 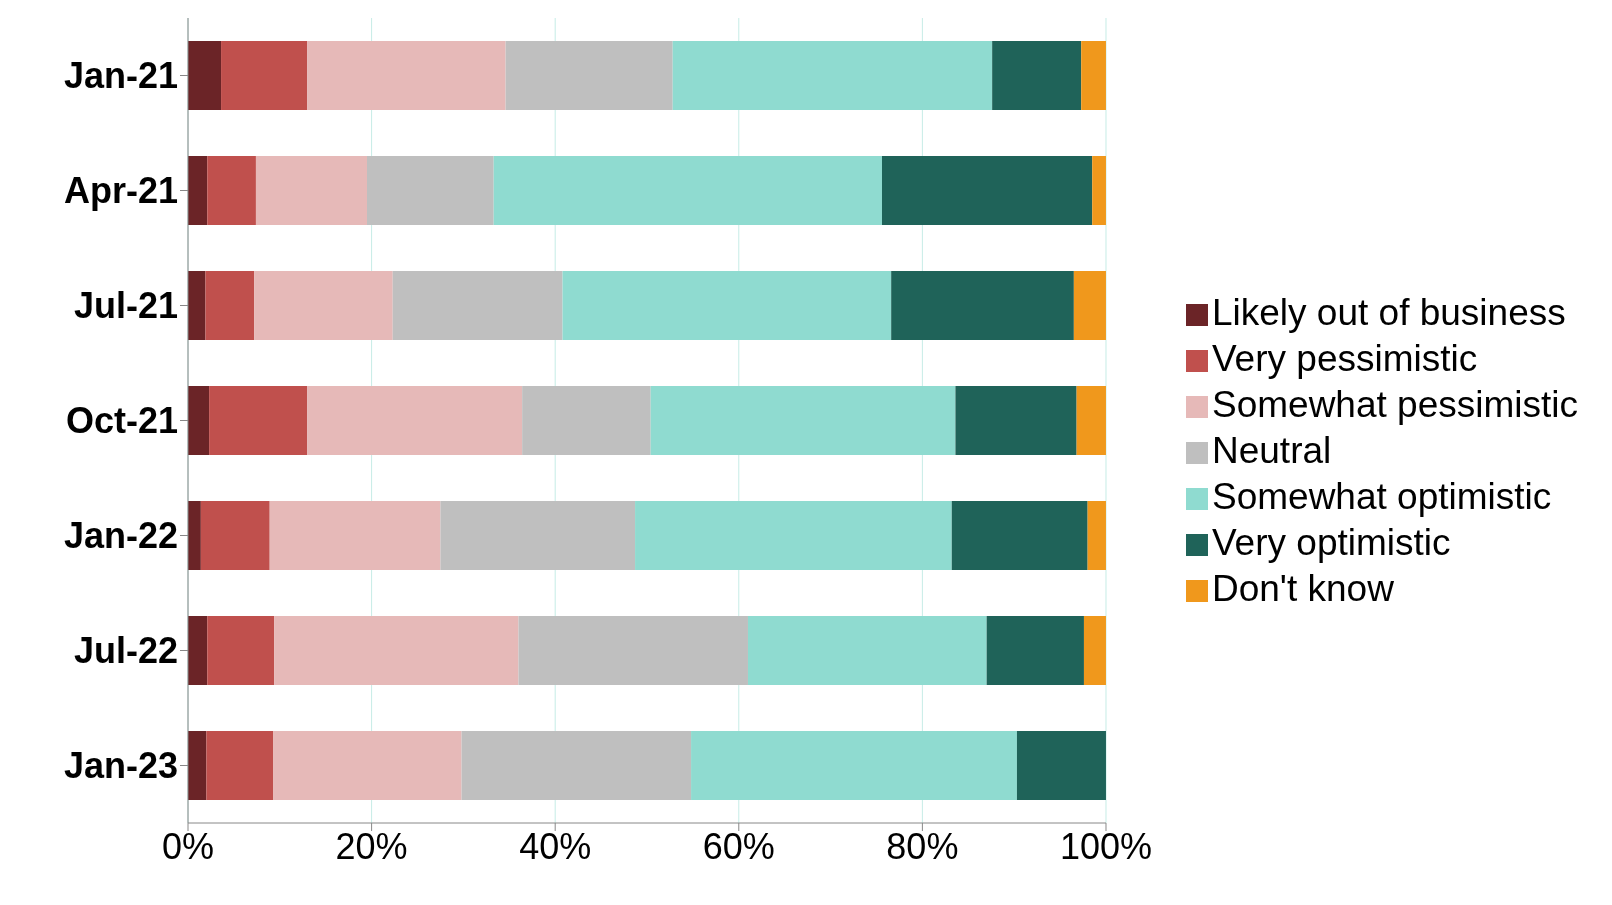 I want to click on y-tick-label: Oct-21, so click(x=121, y=421).